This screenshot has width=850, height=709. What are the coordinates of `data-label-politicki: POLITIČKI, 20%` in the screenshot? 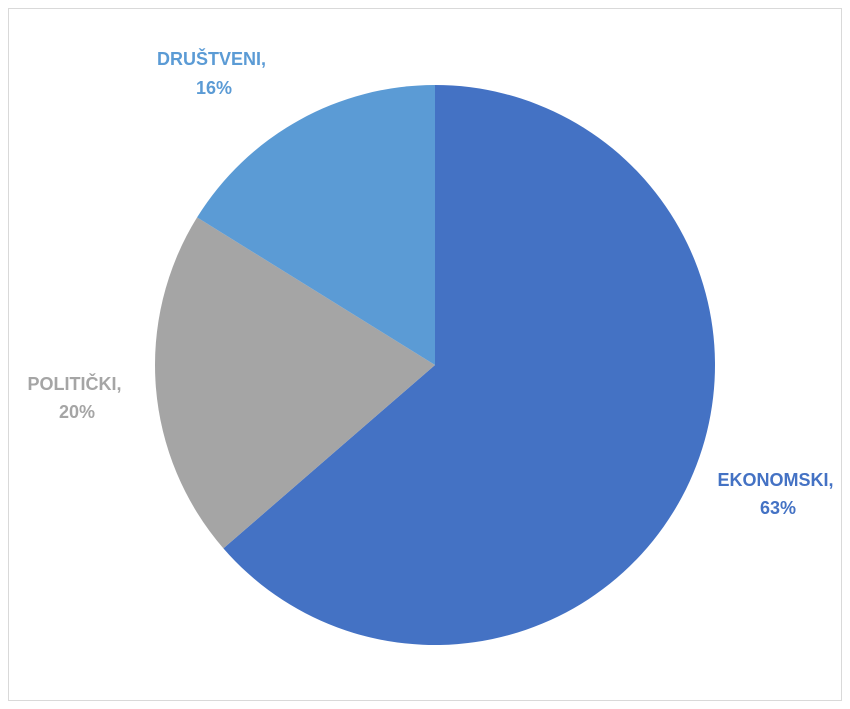 It's located at (76, 397).